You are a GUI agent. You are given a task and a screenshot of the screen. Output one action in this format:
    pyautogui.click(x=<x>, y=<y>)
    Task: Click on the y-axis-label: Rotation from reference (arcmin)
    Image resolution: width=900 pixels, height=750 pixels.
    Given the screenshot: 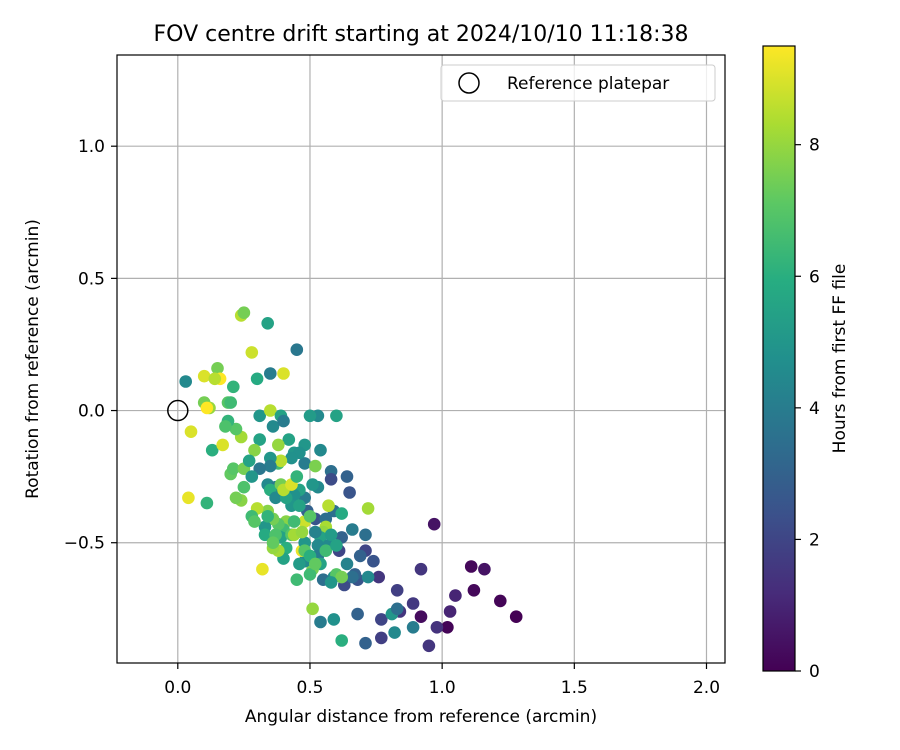 What is the action you would take?
    pyautogui.click(x=33, y=359)
    